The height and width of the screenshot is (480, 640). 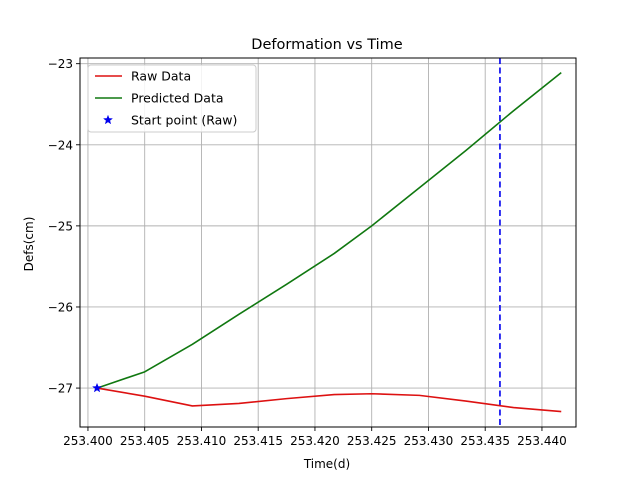 I want to click on legend-entry-label: Start point (Raw), so click(x=184, y=120).